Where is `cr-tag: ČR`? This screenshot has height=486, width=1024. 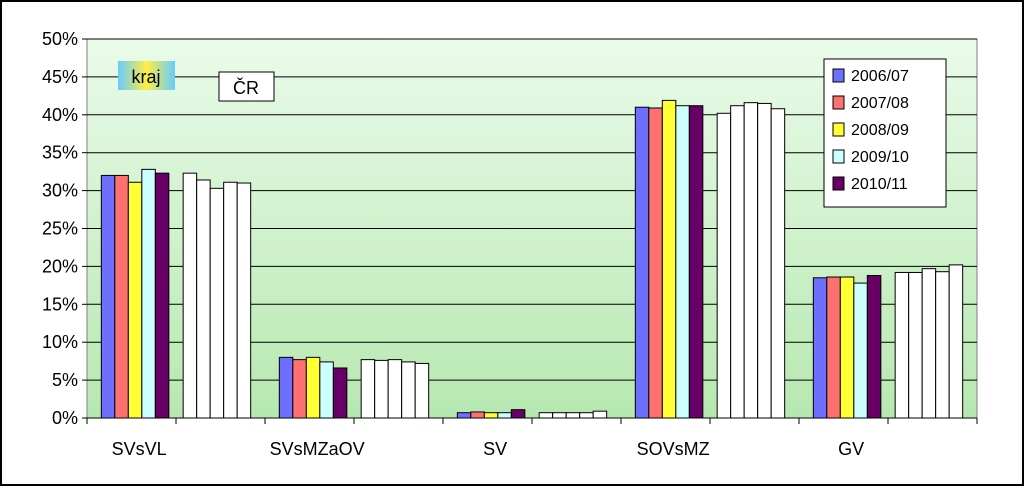 cr-tag: ČR is located at coordinates (246, 86).